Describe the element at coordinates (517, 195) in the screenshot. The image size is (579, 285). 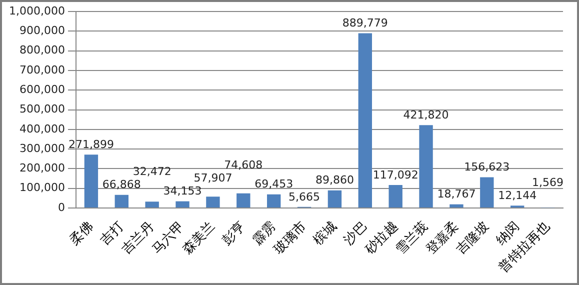
I see `data-label: 12,144` at that location.